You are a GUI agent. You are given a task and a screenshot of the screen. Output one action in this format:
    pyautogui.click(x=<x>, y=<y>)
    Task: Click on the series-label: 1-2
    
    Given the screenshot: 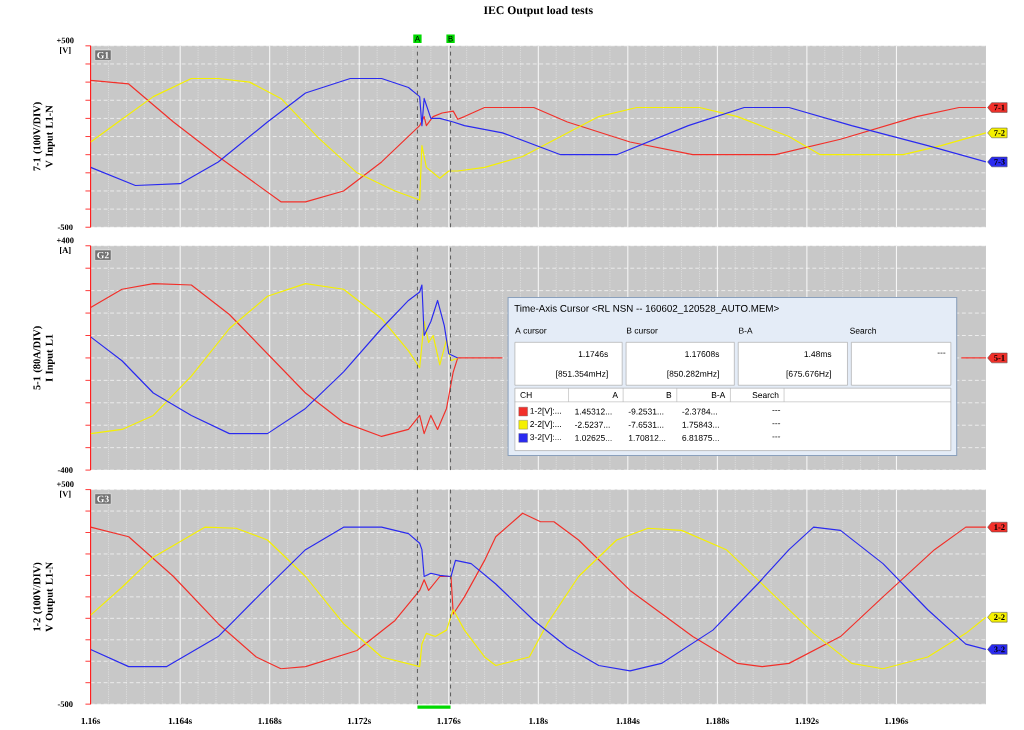 What is the action you would take?
    pyautogui.click(x=999, y=527)
    